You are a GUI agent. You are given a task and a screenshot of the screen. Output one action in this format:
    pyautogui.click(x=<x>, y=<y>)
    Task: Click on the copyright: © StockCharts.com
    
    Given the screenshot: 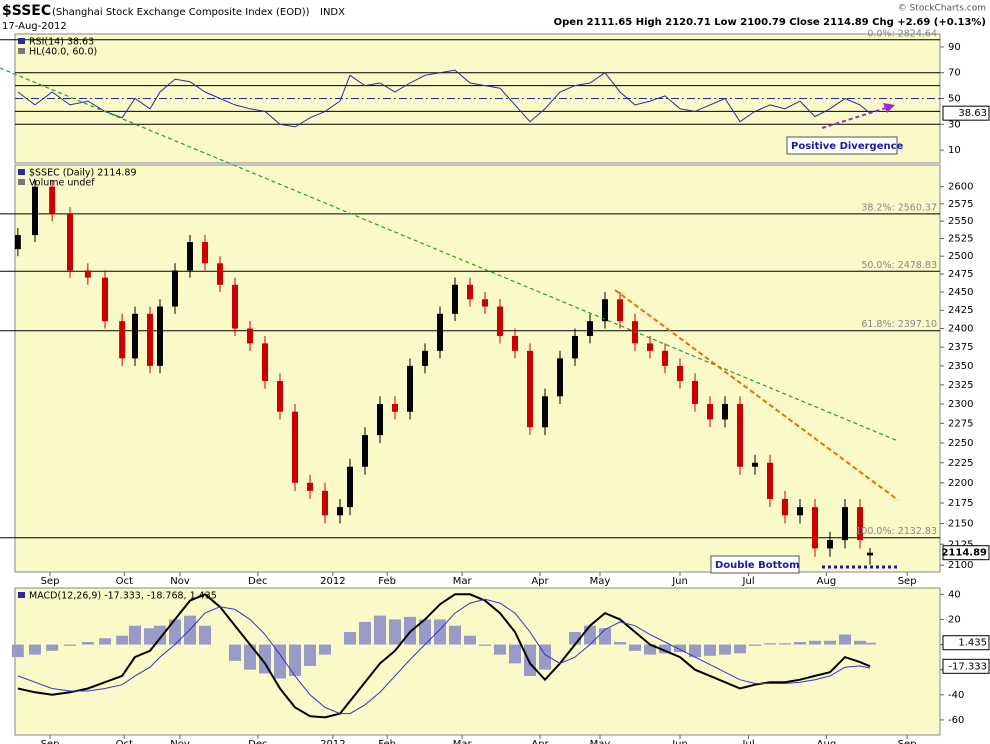 What is the action you would take?
    pyautogui.click(x=942, y=9)
    